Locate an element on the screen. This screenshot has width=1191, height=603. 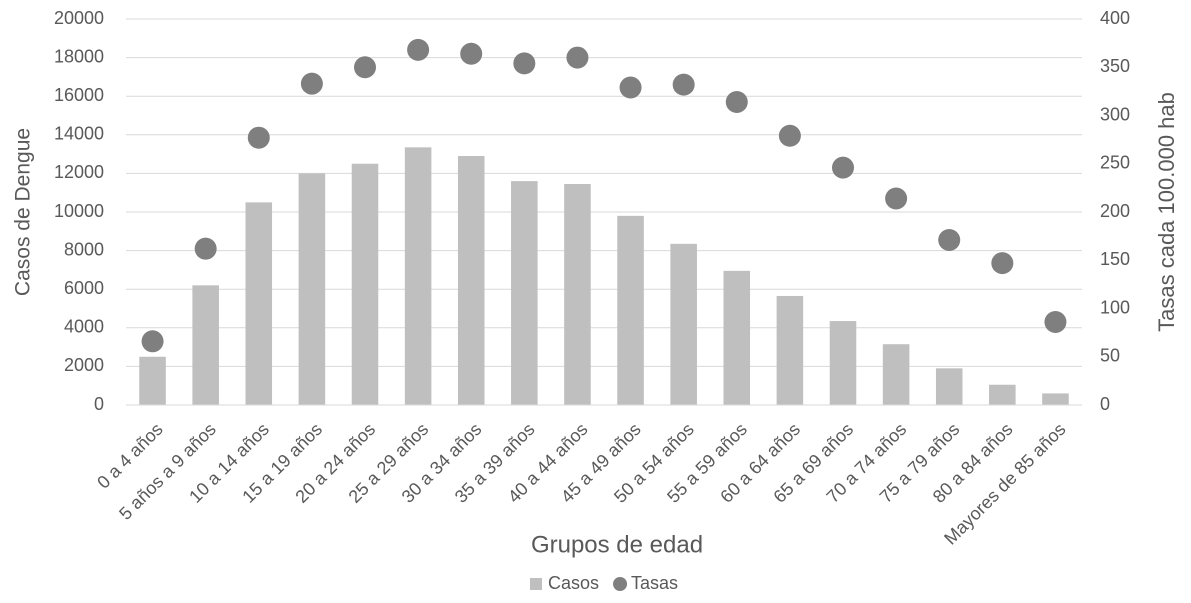
y-tick-label: 6000 is located at coordinates (84, 288).